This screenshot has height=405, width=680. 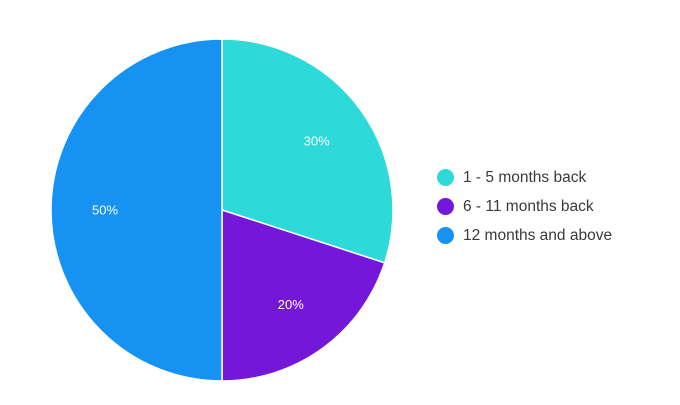 I want to click on data-label-12-months-above: 50%, so click(x=105, y=210).